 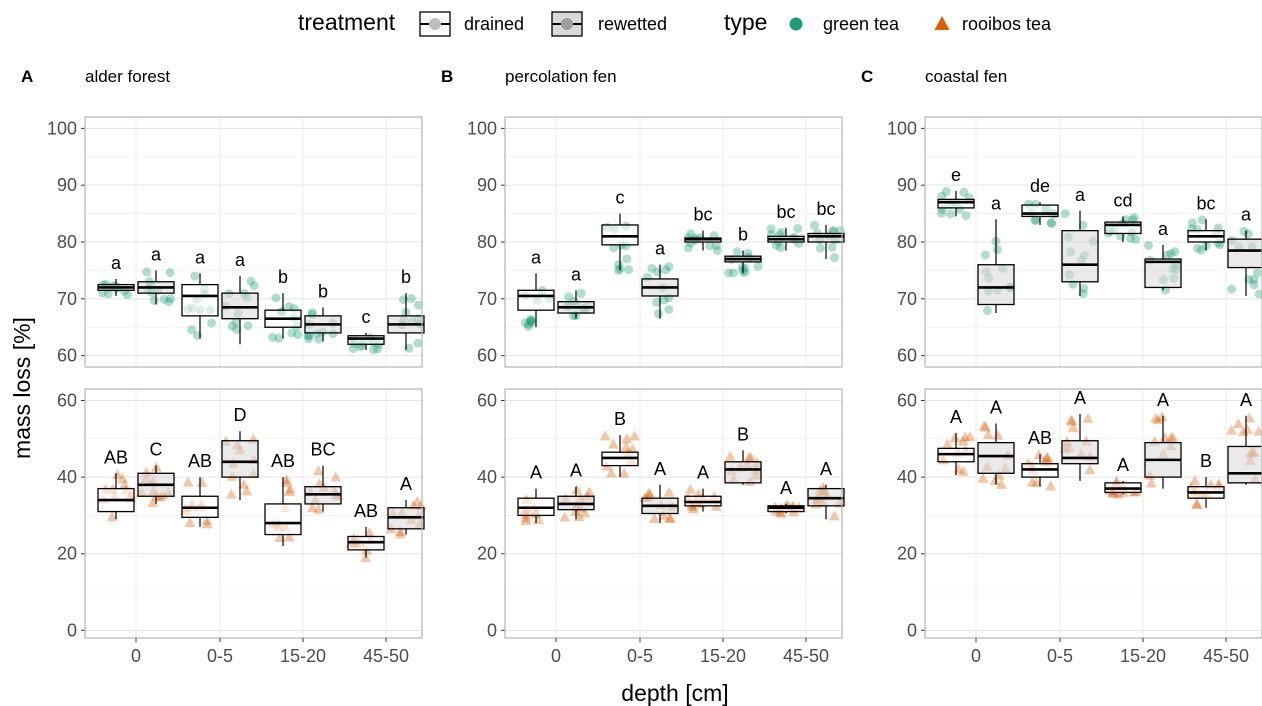 I want to click on panel-title: alder forest, so click(x=127, y=76).